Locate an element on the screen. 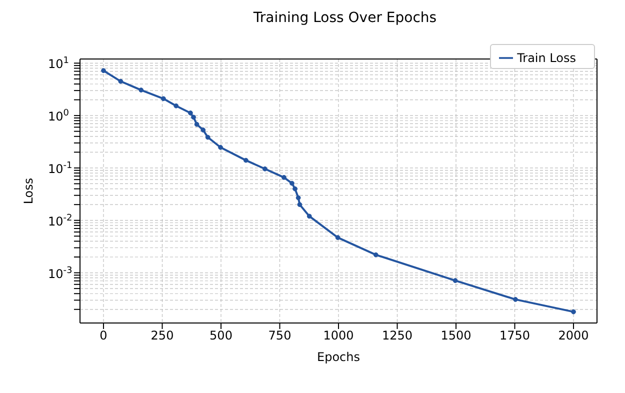 This screenshot has width=625, height=393. x-tick-label: 250 is located at coordinates (162, 335).